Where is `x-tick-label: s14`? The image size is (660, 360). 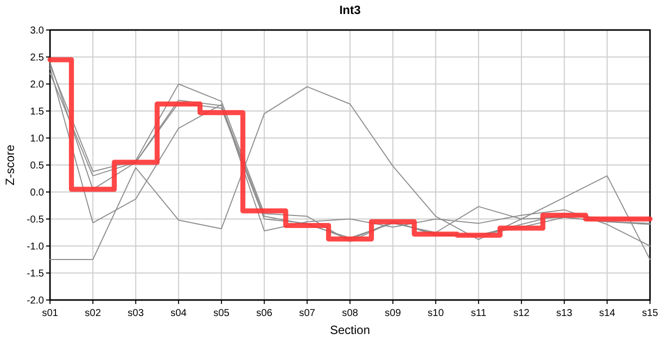 x-tick-label: s14 is located at coordinates (607, 313).